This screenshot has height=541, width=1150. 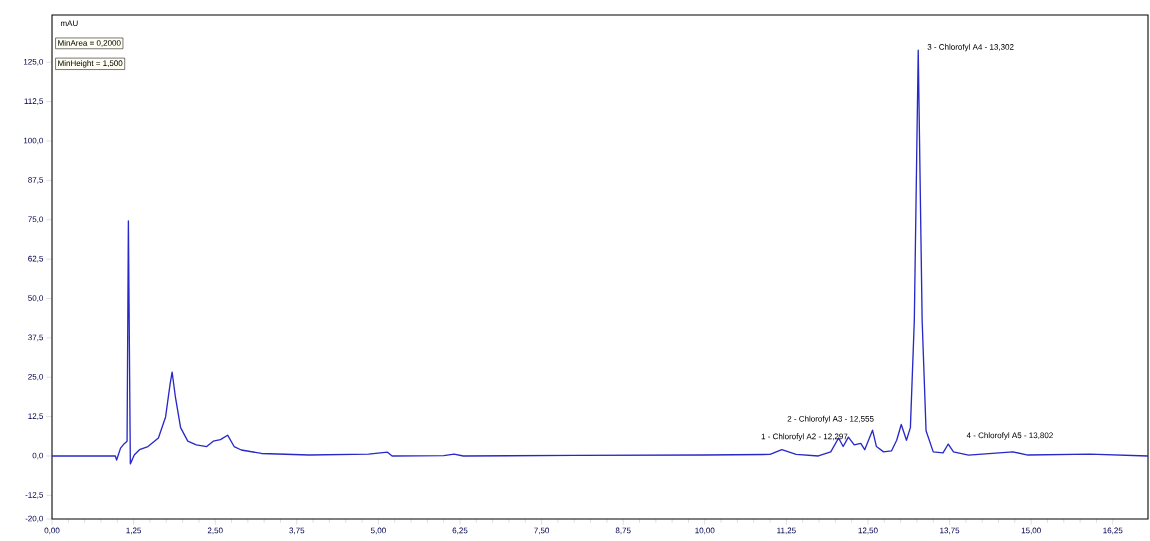 I want to click on x-tick-label: 15,00, so click(x=1031, y=531).